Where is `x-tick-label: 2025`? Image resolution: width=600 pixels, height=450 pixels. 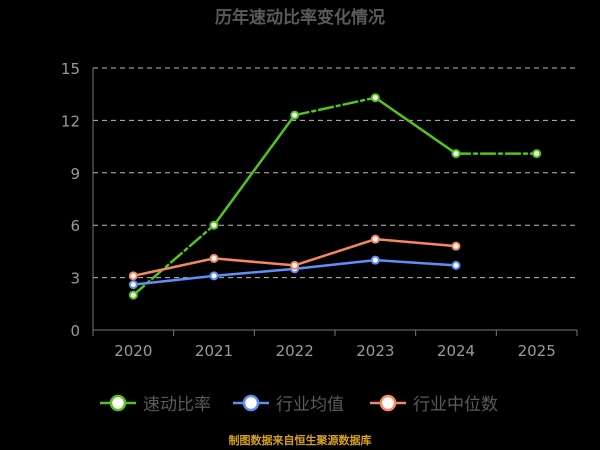 x-tick-label: 2025 is located at coordinates (537, 351).